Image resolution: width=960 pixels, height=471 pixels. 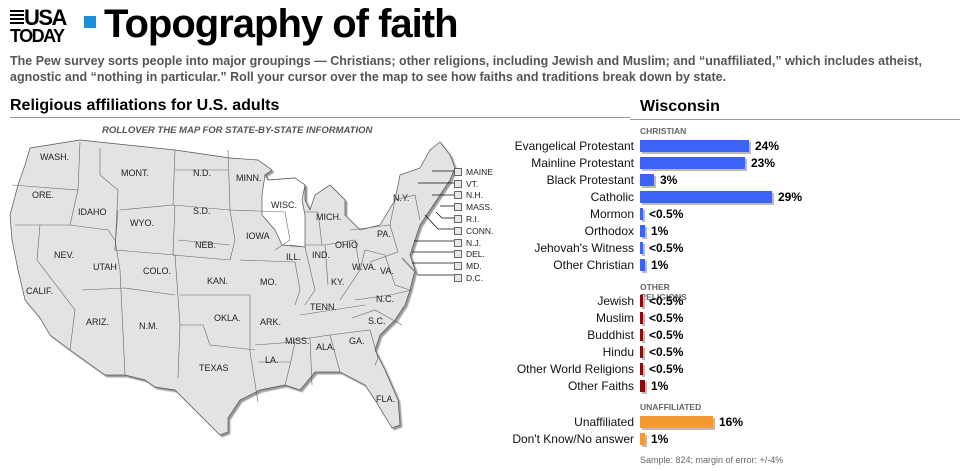 What do you see at coordinates (473, 231) in the screenshot?
I see `state-button-conn: CONN.` at bounding box center [473, 231].